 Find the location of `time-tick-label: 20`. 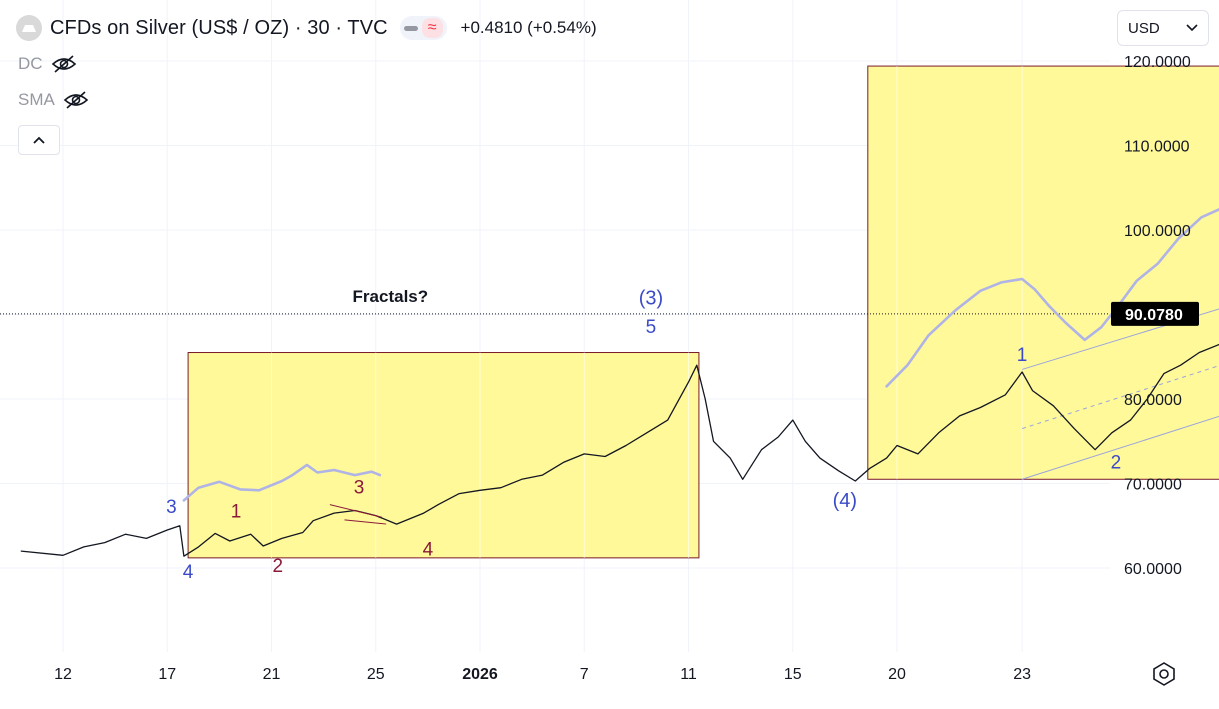

time-tick-label: 20 is located at coordinates (897, 674).